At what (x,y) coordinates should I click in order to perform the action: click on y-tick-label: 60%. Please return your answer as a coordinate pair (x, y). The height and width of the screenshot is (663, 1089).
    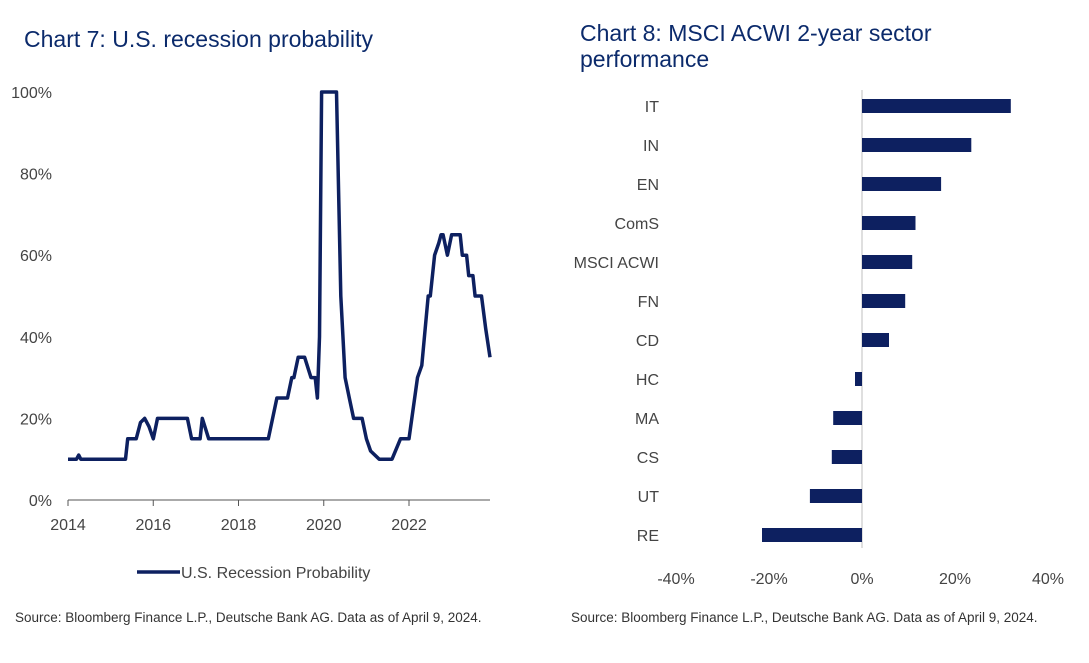
    Looking at the image, I should click on (36, 256).